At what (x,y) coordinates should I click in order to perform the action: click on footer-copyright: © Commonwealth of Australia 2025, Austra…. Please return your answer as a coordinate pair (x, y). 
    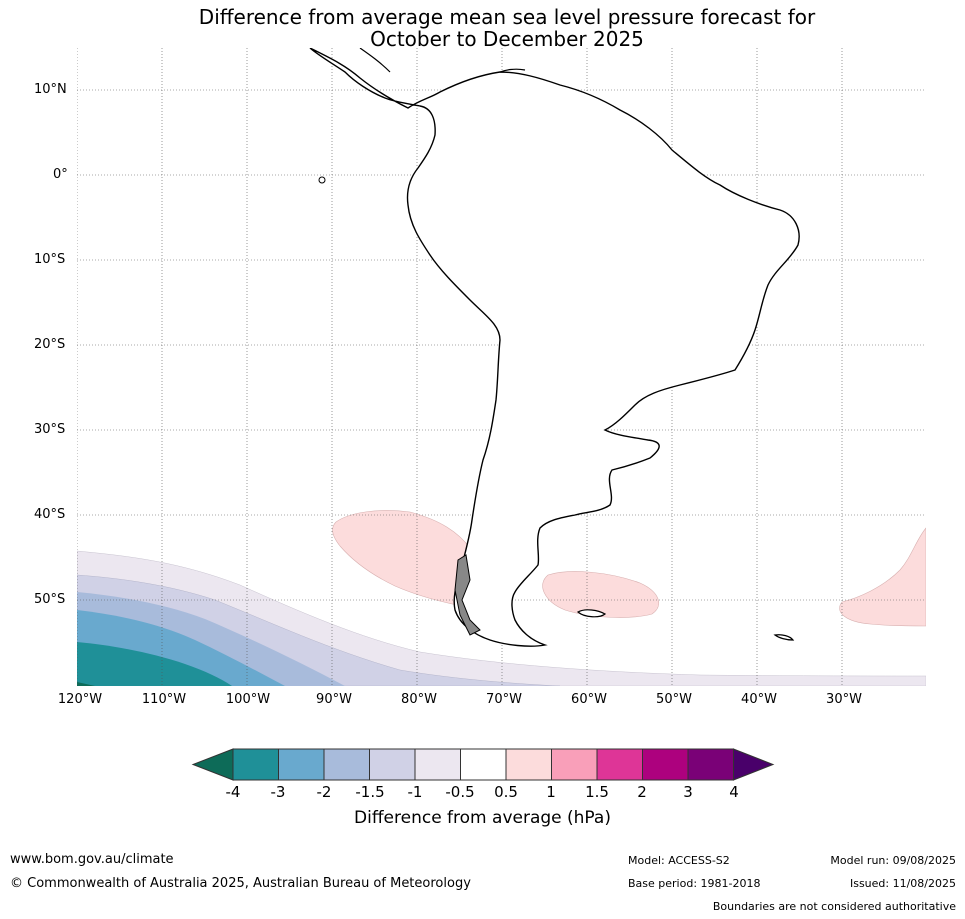
    Looking at the image, I should click on (240, 883).